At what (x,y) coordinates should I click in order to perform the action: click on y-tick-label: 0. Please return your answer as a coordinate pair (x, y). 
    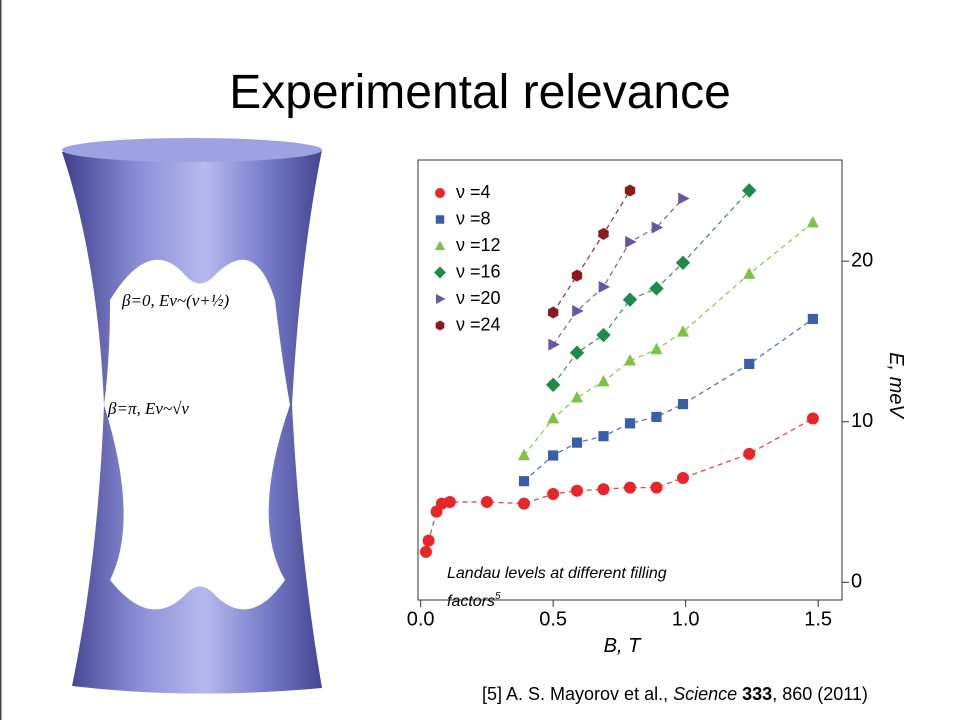
    Looking at the image, I should click on (856, 582).